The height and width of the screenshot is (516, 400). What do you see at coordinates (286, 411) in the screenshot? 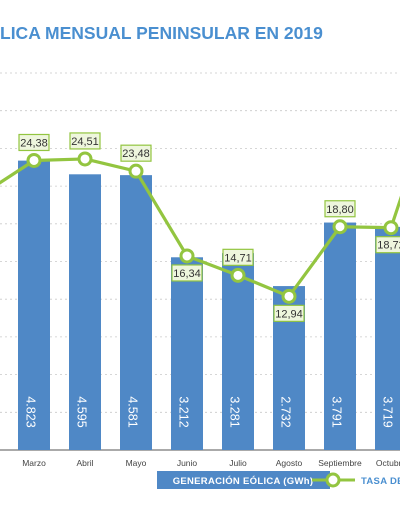
I see `bar-value-label: 2.732` at bounding box center [286, 411].